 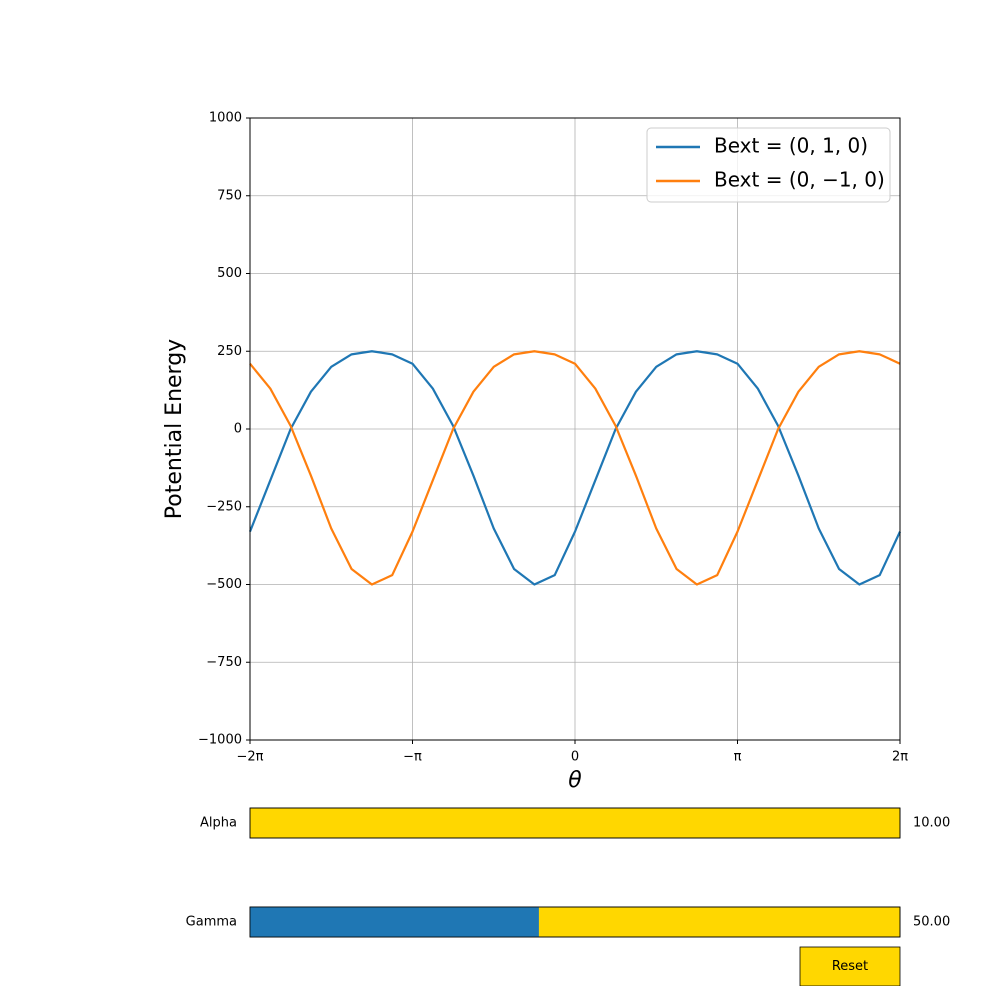 What do you see at coordinates (218, 823) in the screenshot?
I see `slider-label: Alpha` at bounding box center [218, 823].